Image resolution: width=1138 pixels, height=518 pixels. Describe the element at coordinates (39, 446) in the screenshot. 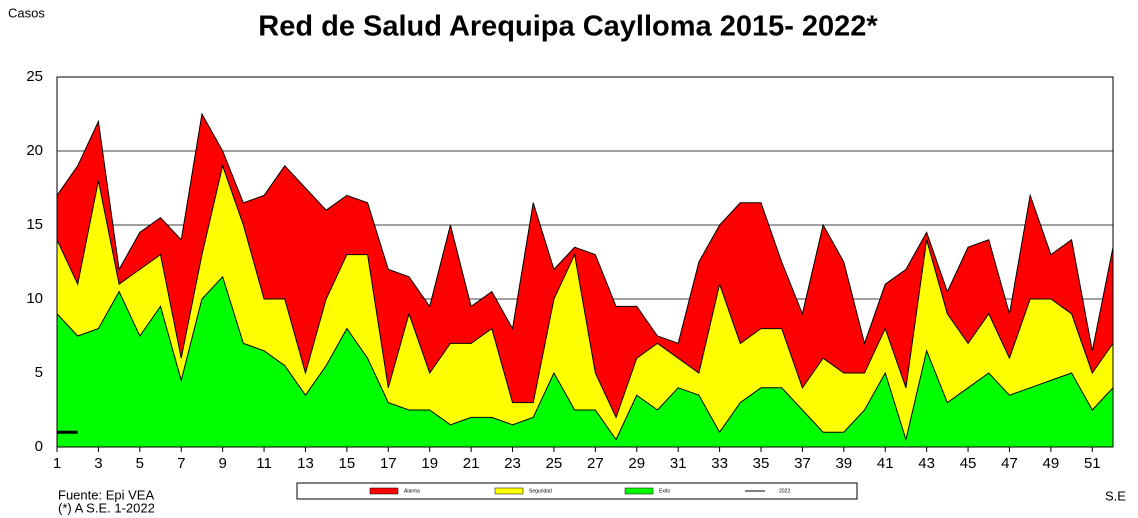

I see `y-tick-label: 0` at that location.